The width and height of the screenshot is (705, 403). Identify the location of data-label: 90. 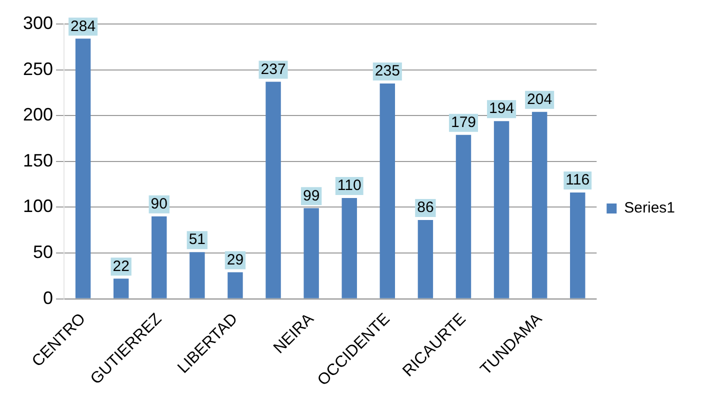
(159, 203).